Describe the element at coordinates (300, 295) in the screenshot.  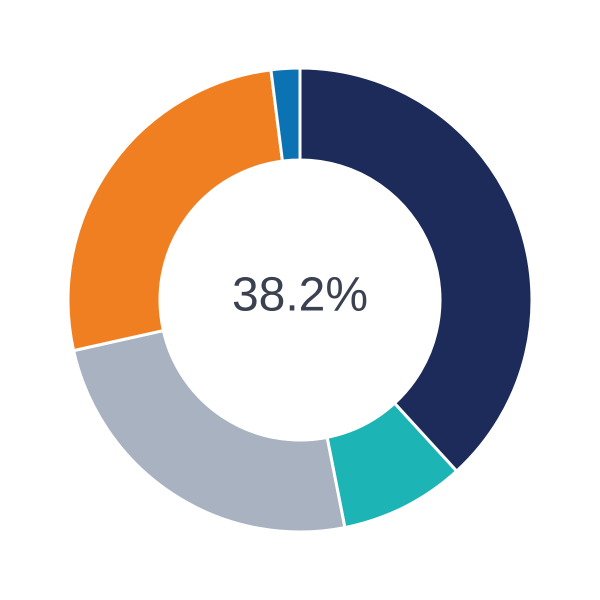
I see `center-label: 38.2%` at that location.